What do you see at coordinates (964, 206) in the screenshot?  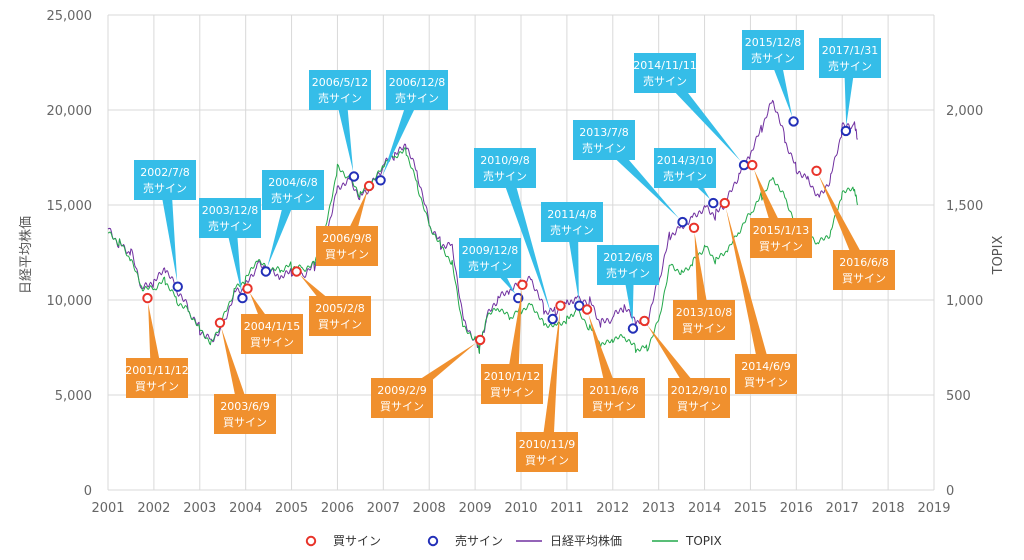 I see `y-right-tick-label: 1,500` at bounding box center [964, 206].